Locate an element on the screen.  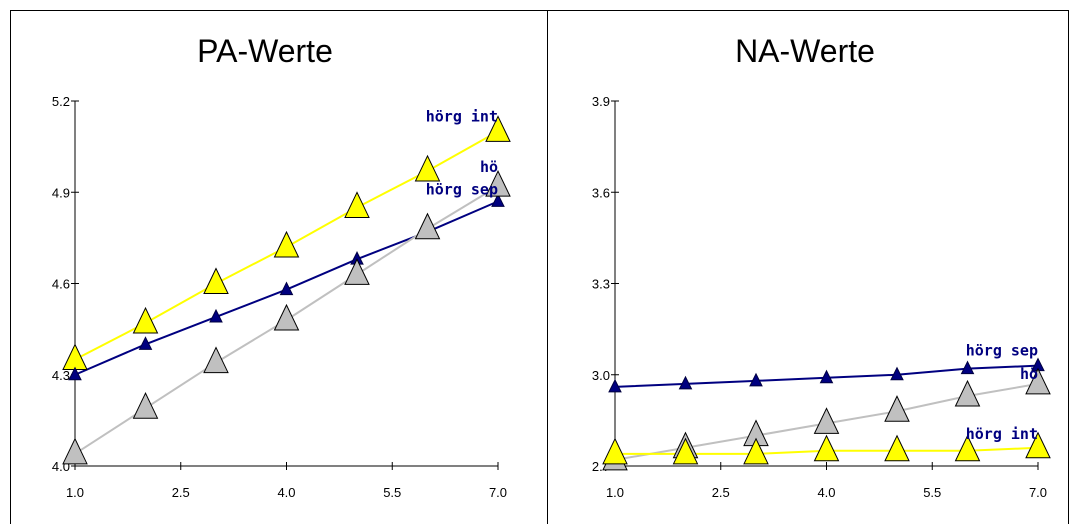
y-tick-label: 5.2 is located at coordinates (61, 101).